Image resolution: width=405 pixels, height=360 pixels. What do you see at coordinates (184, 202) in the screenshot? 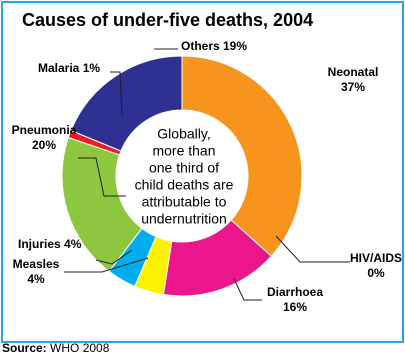
I see `center-text-line: attributable to` at bounding box center [184, 202].